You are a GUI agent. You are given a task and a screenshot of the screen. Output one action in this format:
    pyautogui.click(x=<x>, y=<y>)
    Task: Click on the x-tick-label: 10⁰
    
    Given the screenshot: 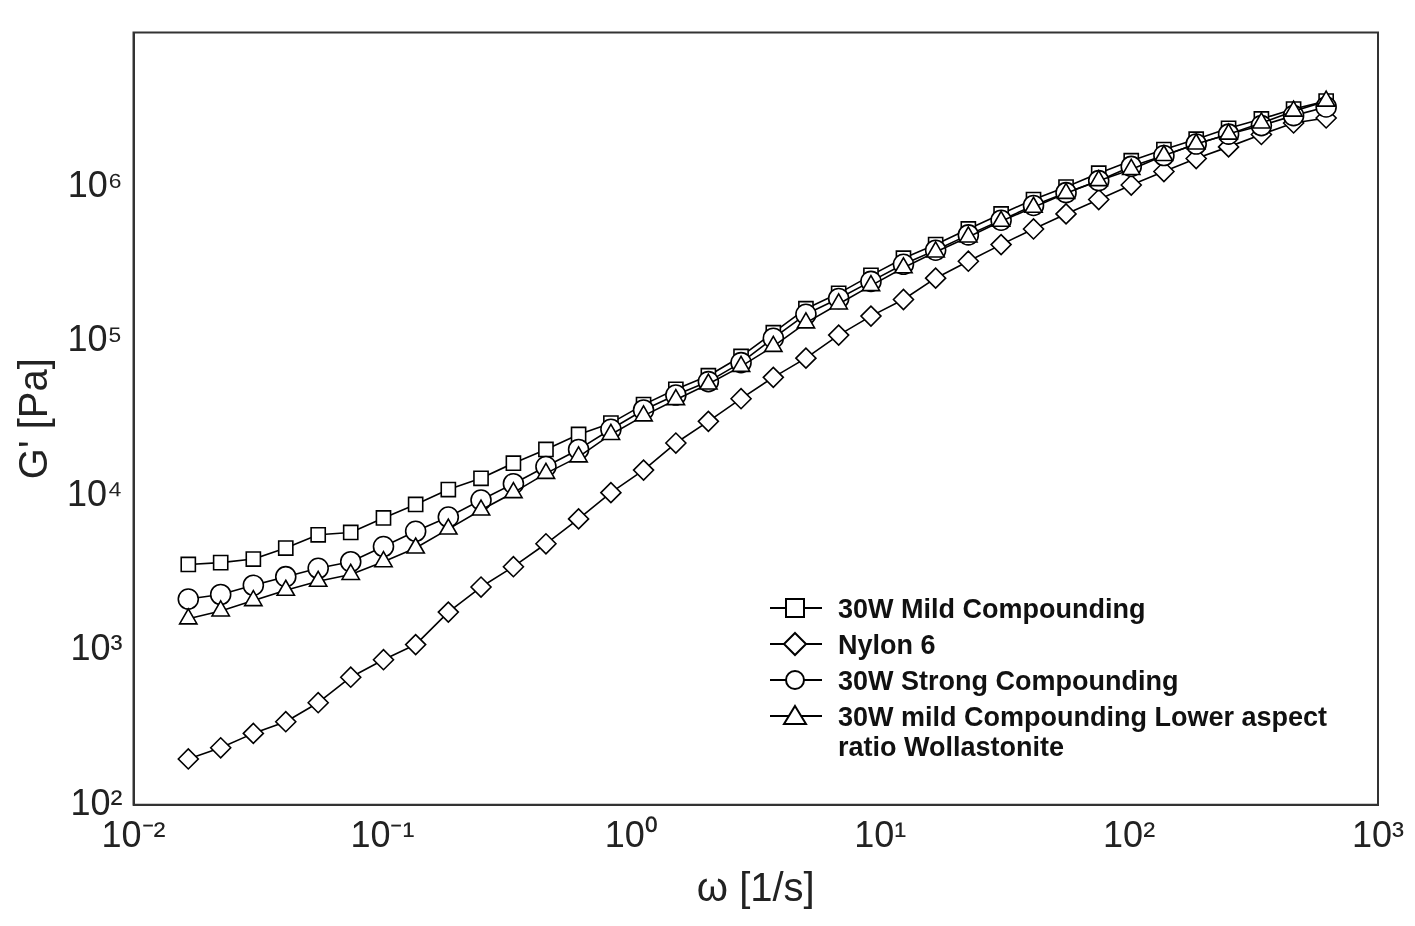 What is the action you would take?
    pyautogui.click(x=631, y=835)
    